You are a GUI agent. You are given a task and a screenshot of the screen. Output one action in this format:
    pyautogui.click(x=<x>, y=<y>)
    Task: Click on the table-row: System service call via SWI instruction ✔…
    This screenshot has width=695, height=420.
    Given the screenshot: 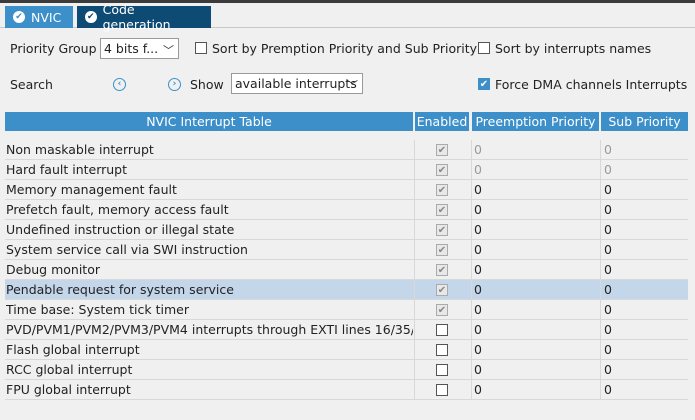 What is the action you would take?
    pyautogui.click(x=346, y=250)
    